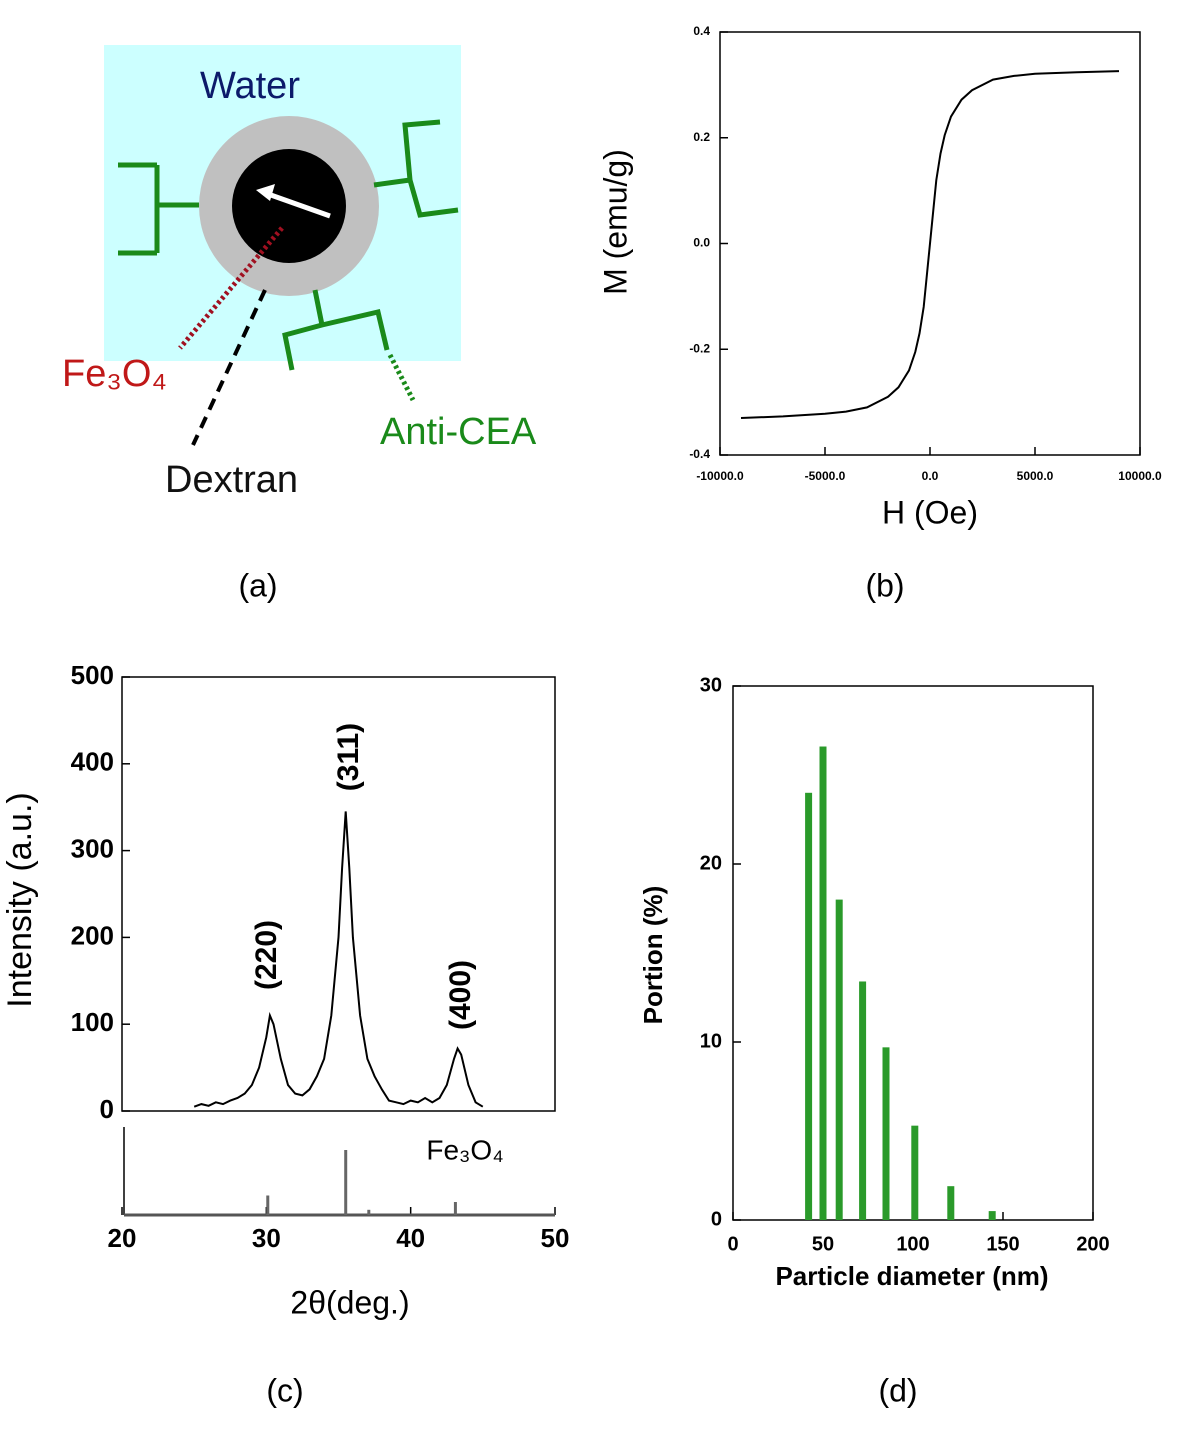  Describe the element at coordinates (92, 762) in the screenshot. I see `y-tick-label: 400` at that location.